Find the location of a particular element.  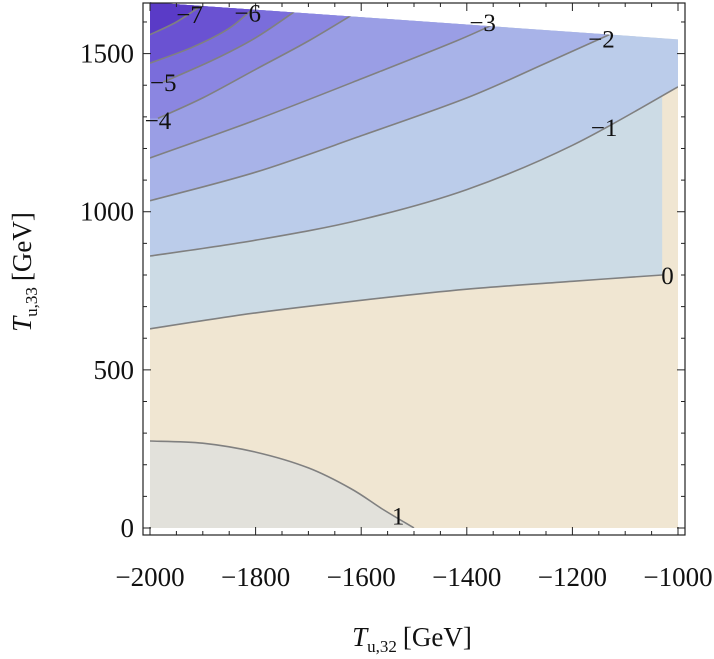

y-axis-title-unit: [GeV] is located at coordinates (22, 246).